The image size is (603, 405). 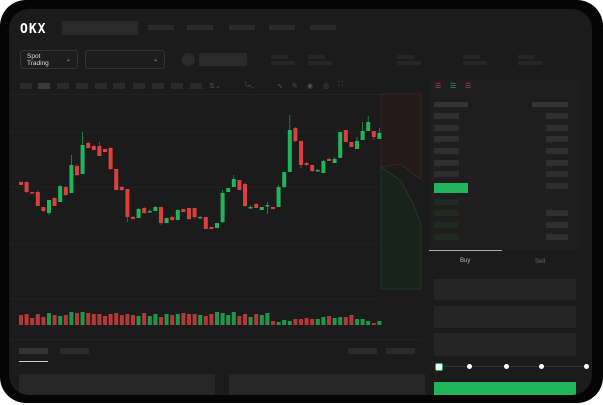 What do you see at coordinates (505, 289) in the screenshot?
I see `price-input` at bounding box center [505, 289].